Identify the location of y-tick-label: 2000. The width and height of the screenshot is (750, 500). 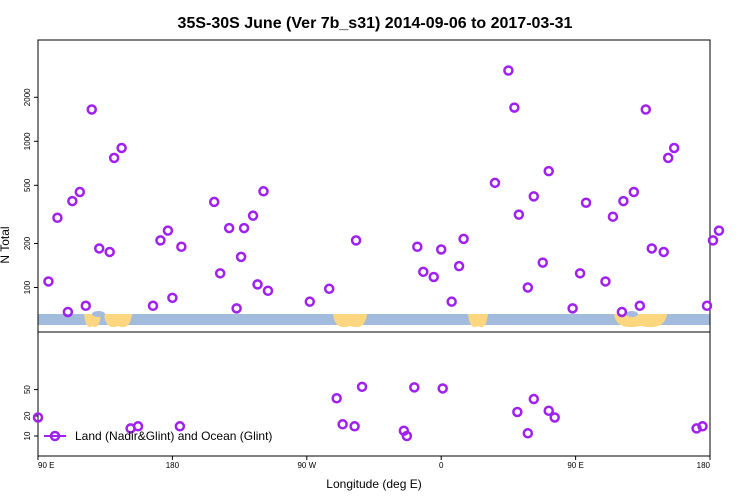
(27, 97).